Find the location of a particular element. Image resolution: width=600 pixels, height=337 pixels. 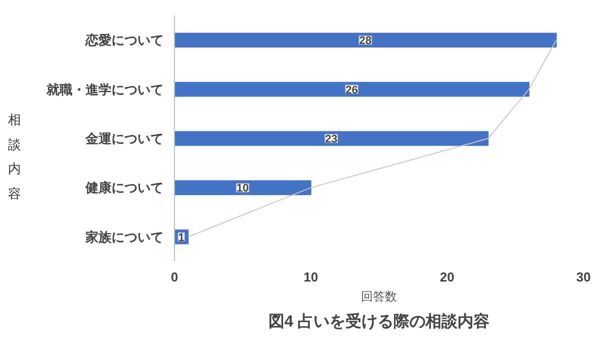

x-axis-title: 回答数 is located at coordinates (379, 297).